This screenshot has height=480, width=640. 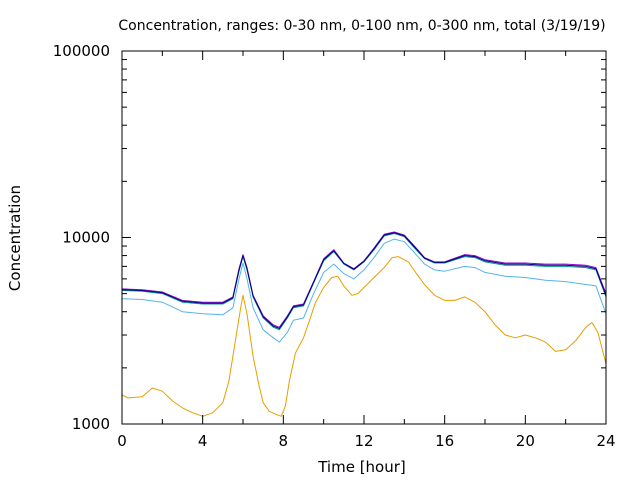 What do you see at coordinates (15, 238) in the screenshot?
I see `y-axis-label: Concentration` at bounding box center [15, 238].